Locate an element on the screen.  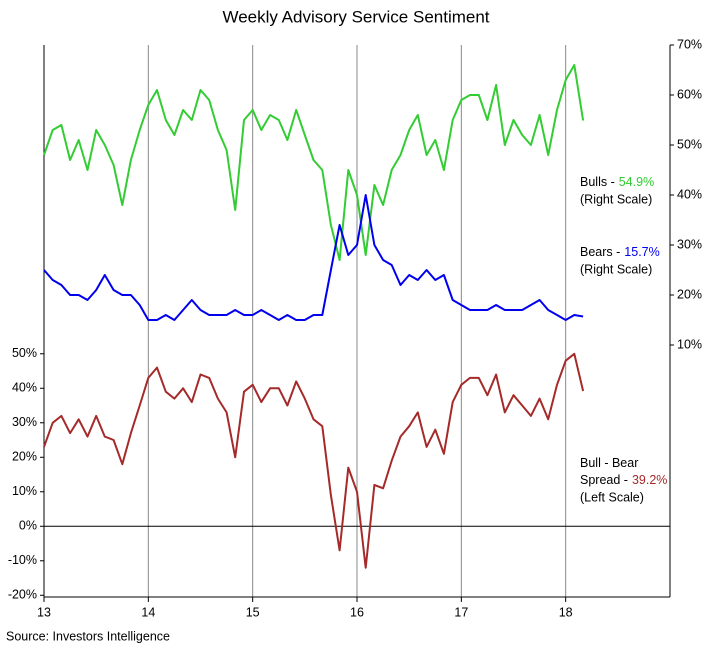
annotation-value: 54.9% is located at coordinates (636, 182).